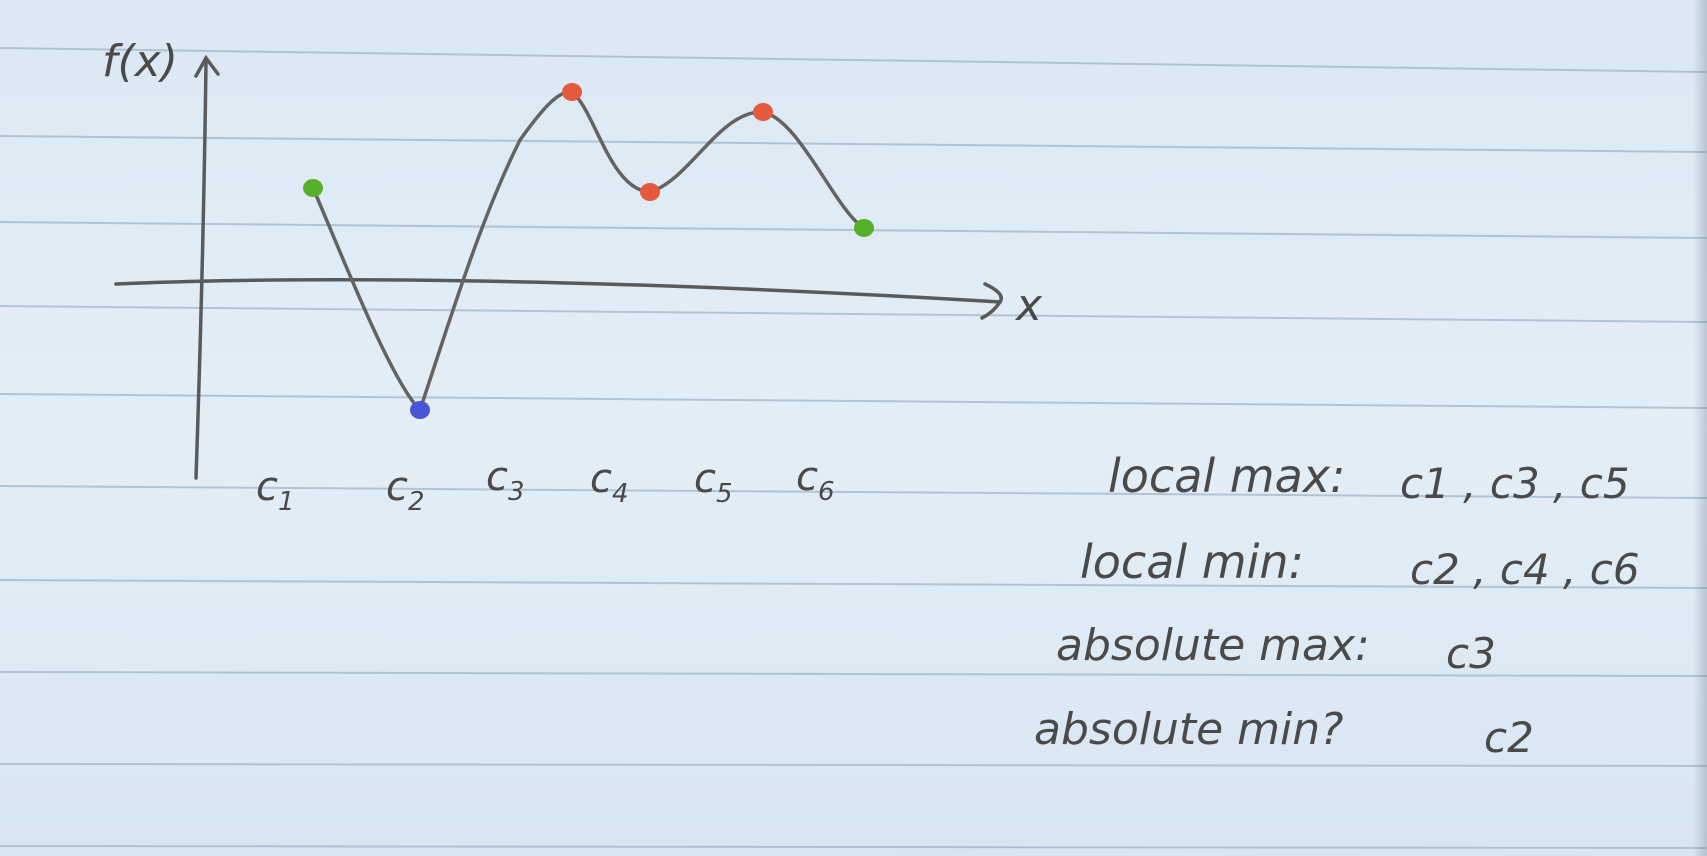 The height and width of the screenshot is (856, 1707). What do you see at coordinates (201, 270) in the screenshot?
I see `y-axis` at bounding box center [201, 270].